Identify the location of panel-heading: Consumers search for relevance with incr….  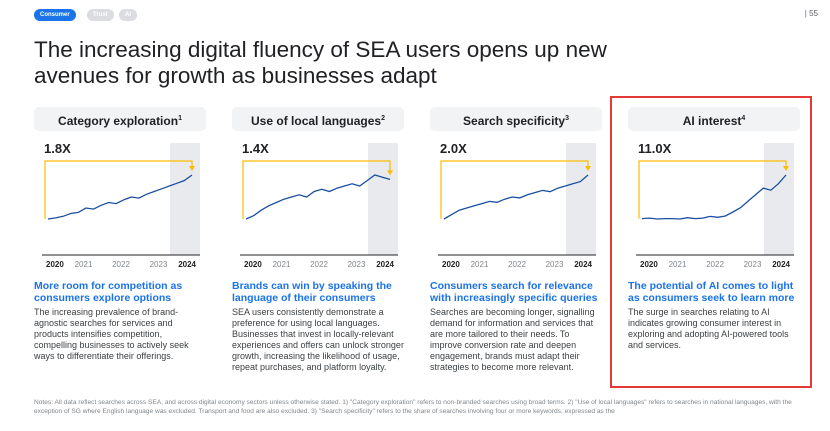
(514, 292).